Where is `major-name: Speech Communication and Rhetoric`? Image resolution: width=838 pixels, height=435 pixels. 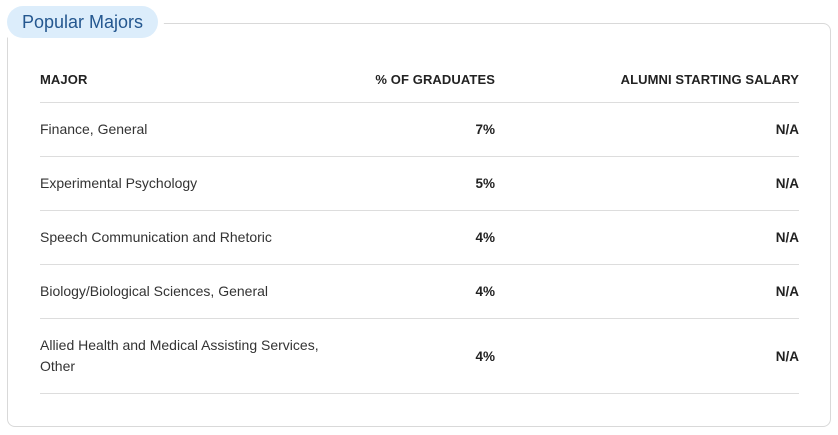 major-name: Speech Communication and Rhetoric is located at coordinates (156, 237).